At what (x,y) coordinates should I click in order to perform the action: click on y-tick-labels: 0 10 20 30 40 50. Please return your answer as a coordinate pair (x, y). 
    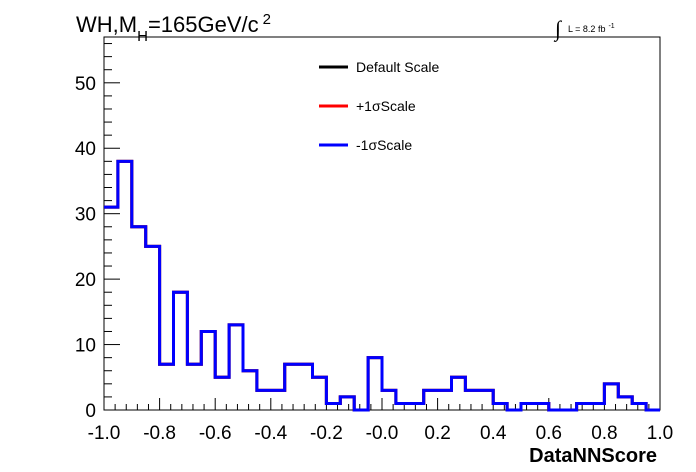
    Looking at the image, I should click on (85, 248).